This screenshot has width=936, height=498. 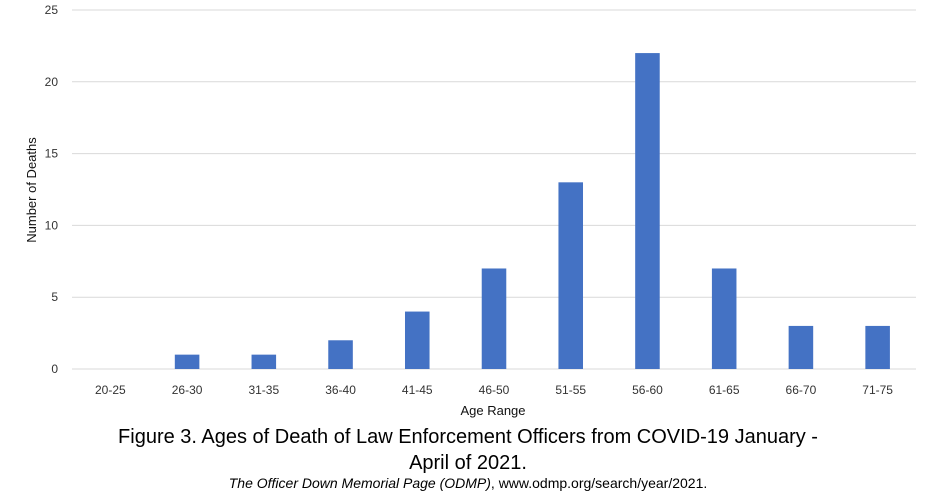 What do you see at coordinates (54, 297) in the screenshot?
I see `y-tick-label: 5` at bounding box center [54, 297].